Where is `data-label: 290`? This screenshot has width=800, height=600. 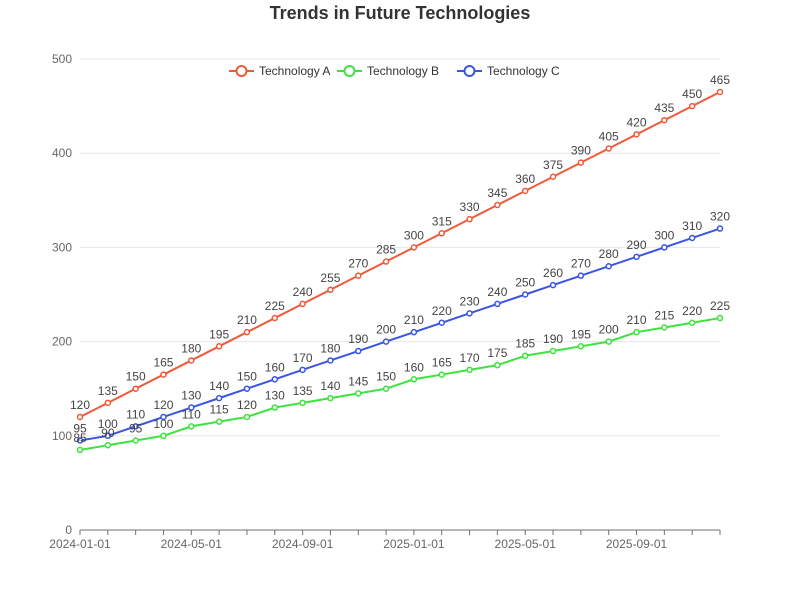
data-label: 290 is located at coordinates (637, 245).